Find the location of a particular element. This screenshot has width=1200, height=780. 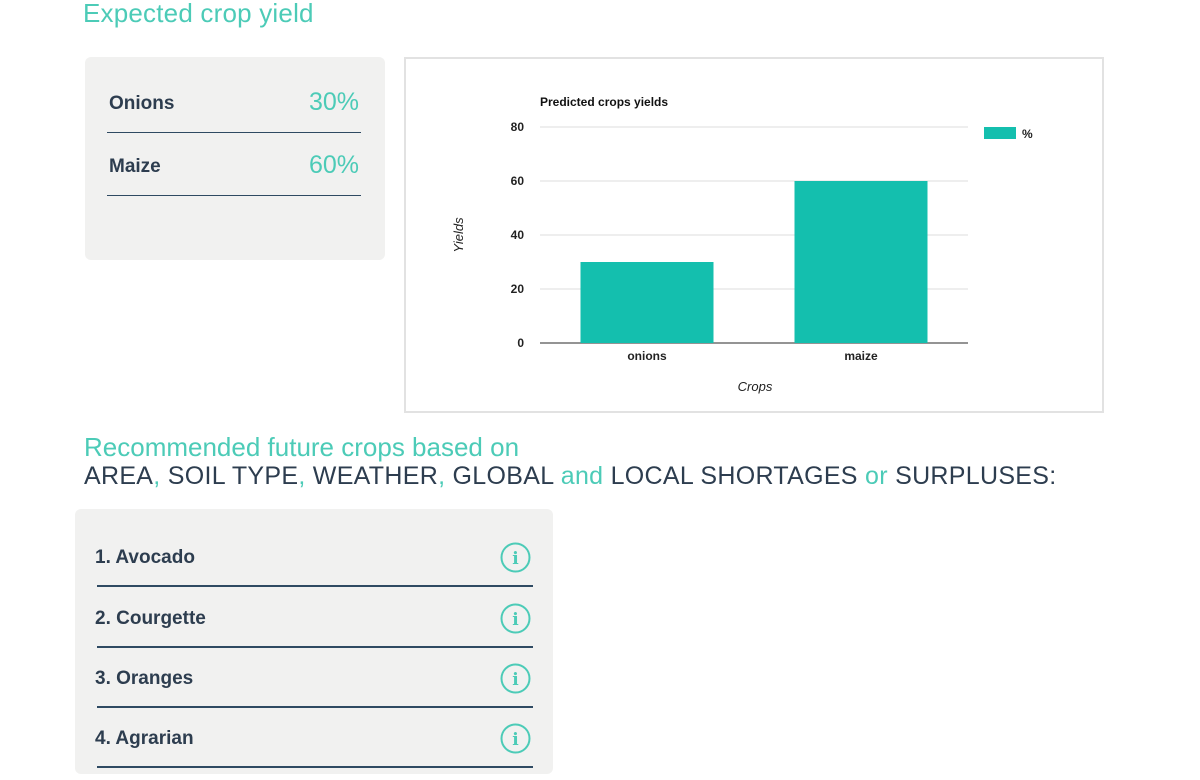

criteria-term: LOCAL SHORTAGES is located at coordinates (734, 476).